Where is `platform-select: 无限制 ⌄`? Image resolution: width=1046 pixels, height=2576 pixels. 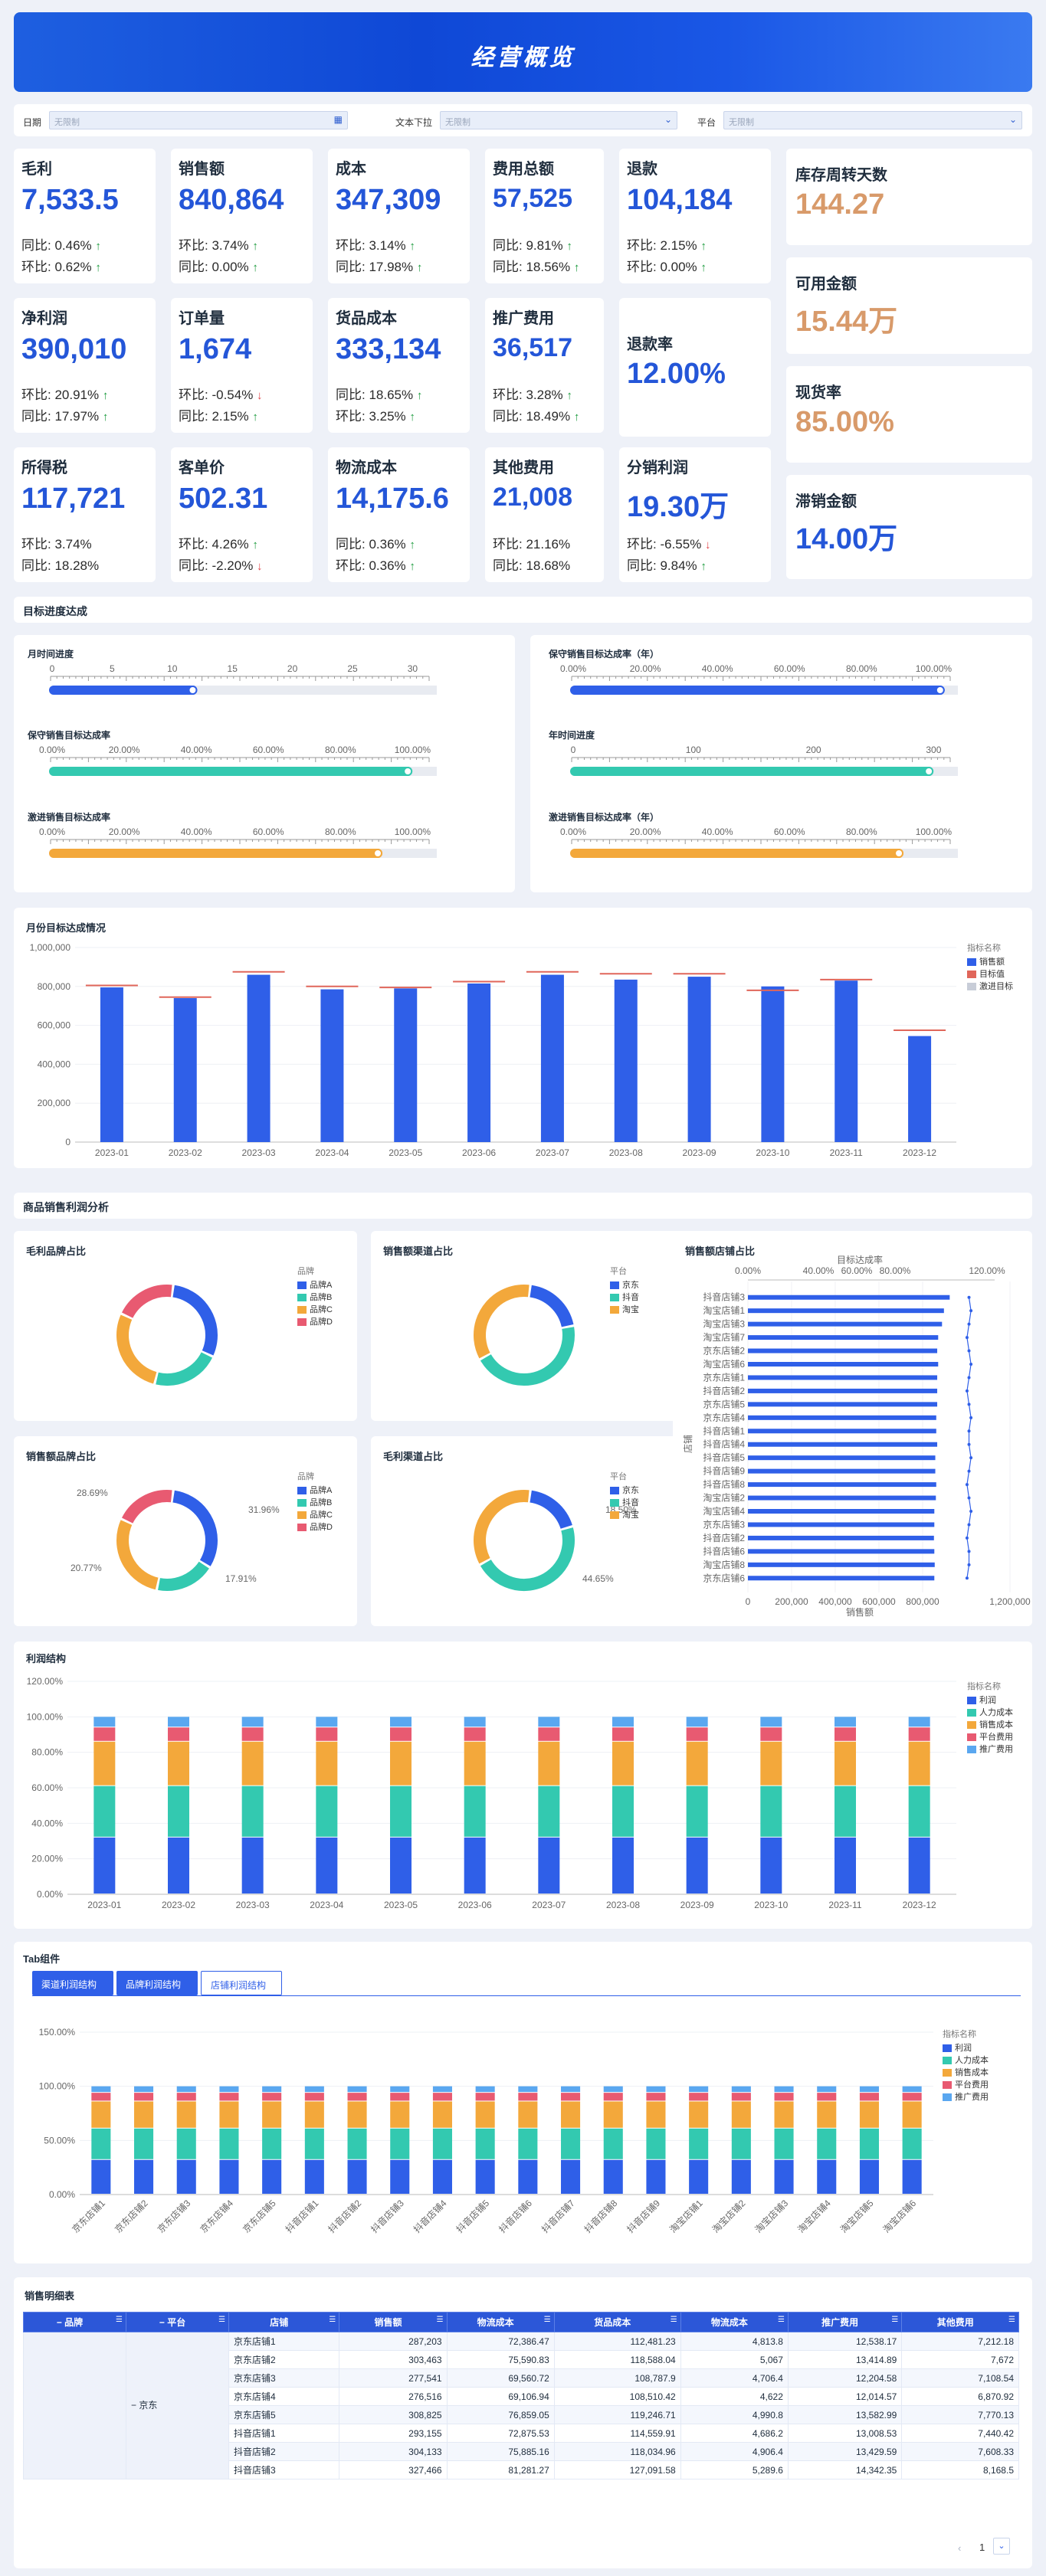 platform-select: 无限制 ⌄ is located at coordinates (872, 120).